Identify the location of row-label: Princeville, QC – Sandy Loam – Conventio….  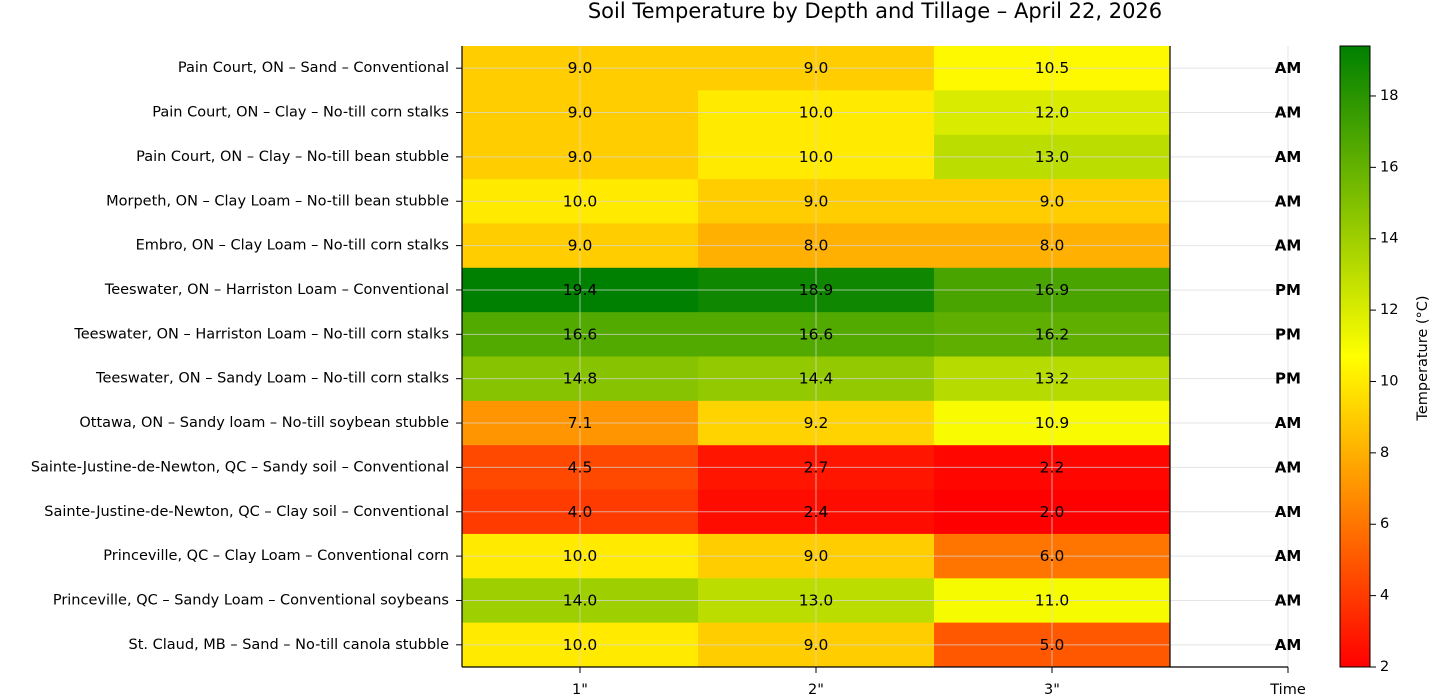
(251, 600).